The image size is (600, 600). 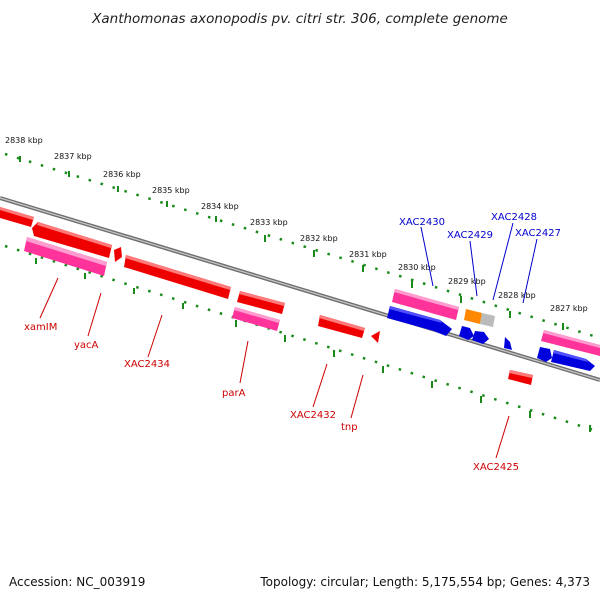 What do you see at coordinates (349, 427) in the screenshot?
I see `gene-label-tnp: tnp` at bounding box center [349, 427].